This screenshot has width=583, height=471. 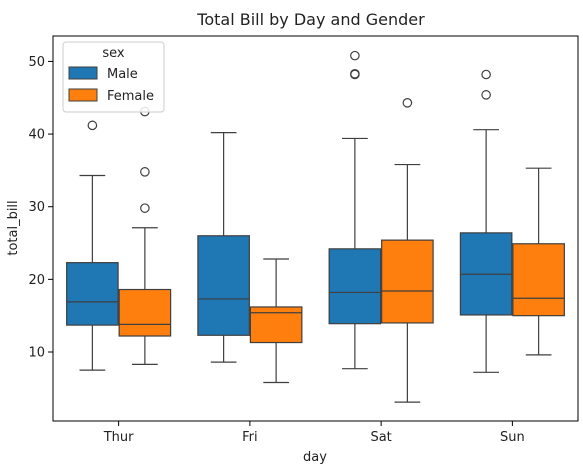 What do you see at coordinates (113, 53) in the screenshot?
I see `legend-title: sex` at bounding box center [113, 53].